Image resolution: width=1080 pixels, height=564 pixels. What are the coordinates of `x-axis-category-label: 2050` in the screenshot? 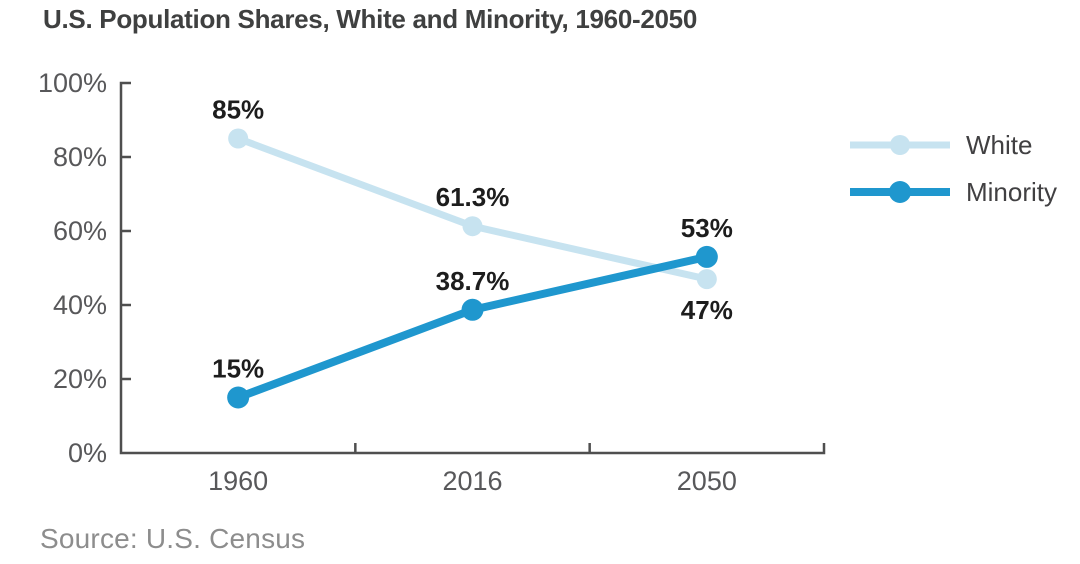 It's located at (707, 481).